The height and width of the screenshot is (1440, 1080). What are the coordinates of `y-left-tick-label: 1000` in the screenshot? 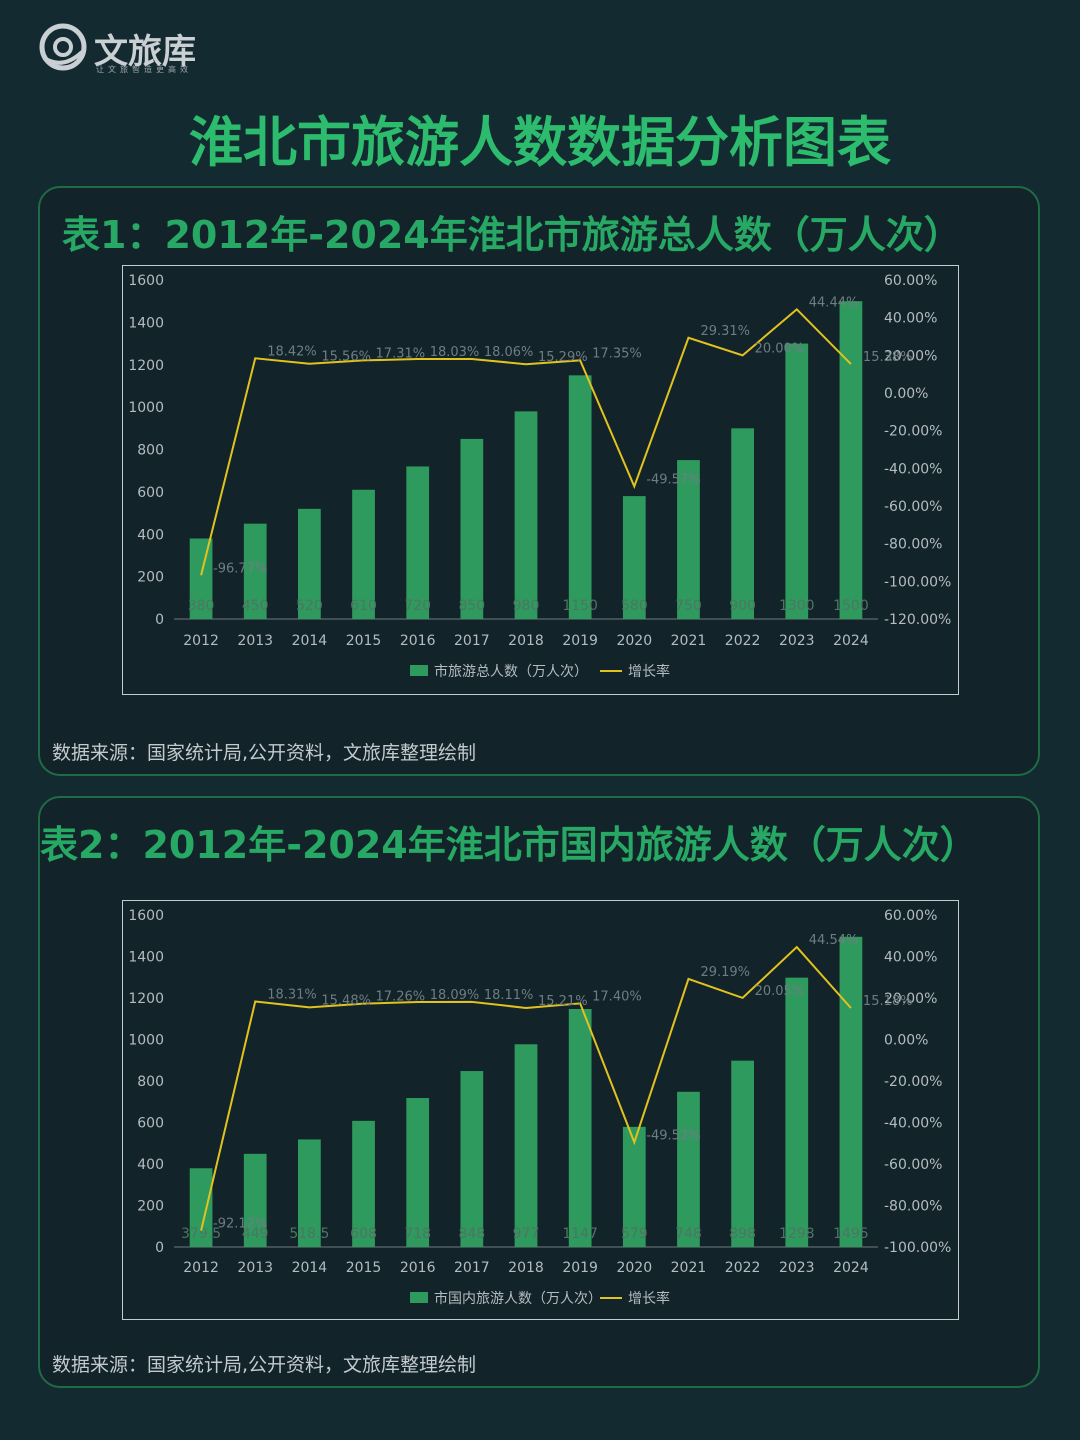 It's located at (146, 1041).